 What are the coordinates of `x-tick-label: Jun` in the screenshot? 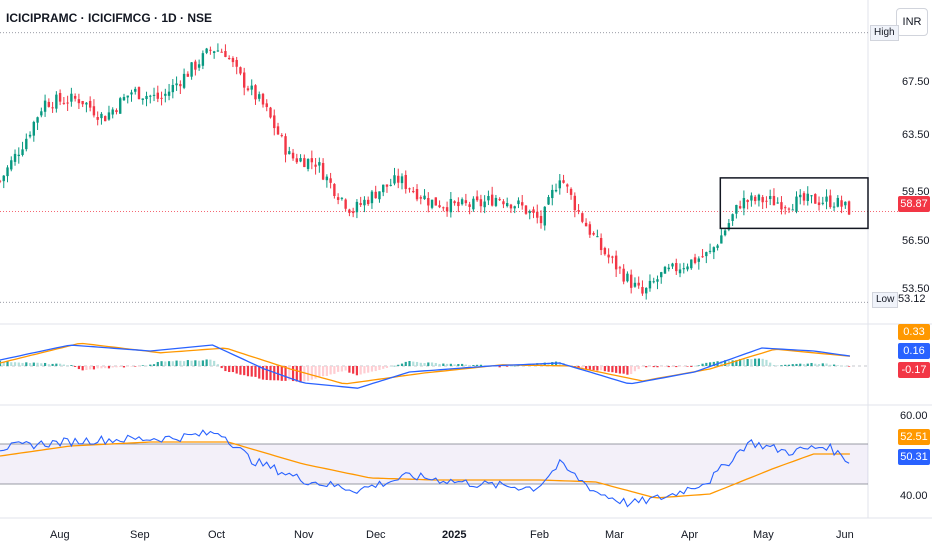 It's located at (845, 535).